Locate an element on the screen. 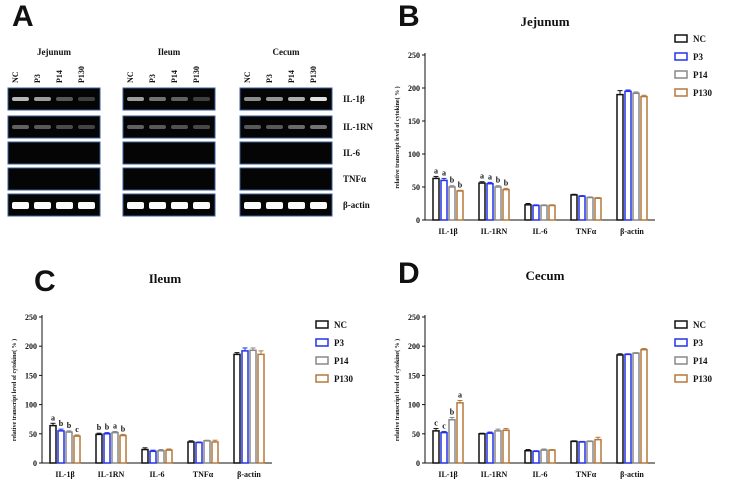 This screenshot has height=486, width=745. x-tick-label: IL-6 is located at coordinates (539, 474).